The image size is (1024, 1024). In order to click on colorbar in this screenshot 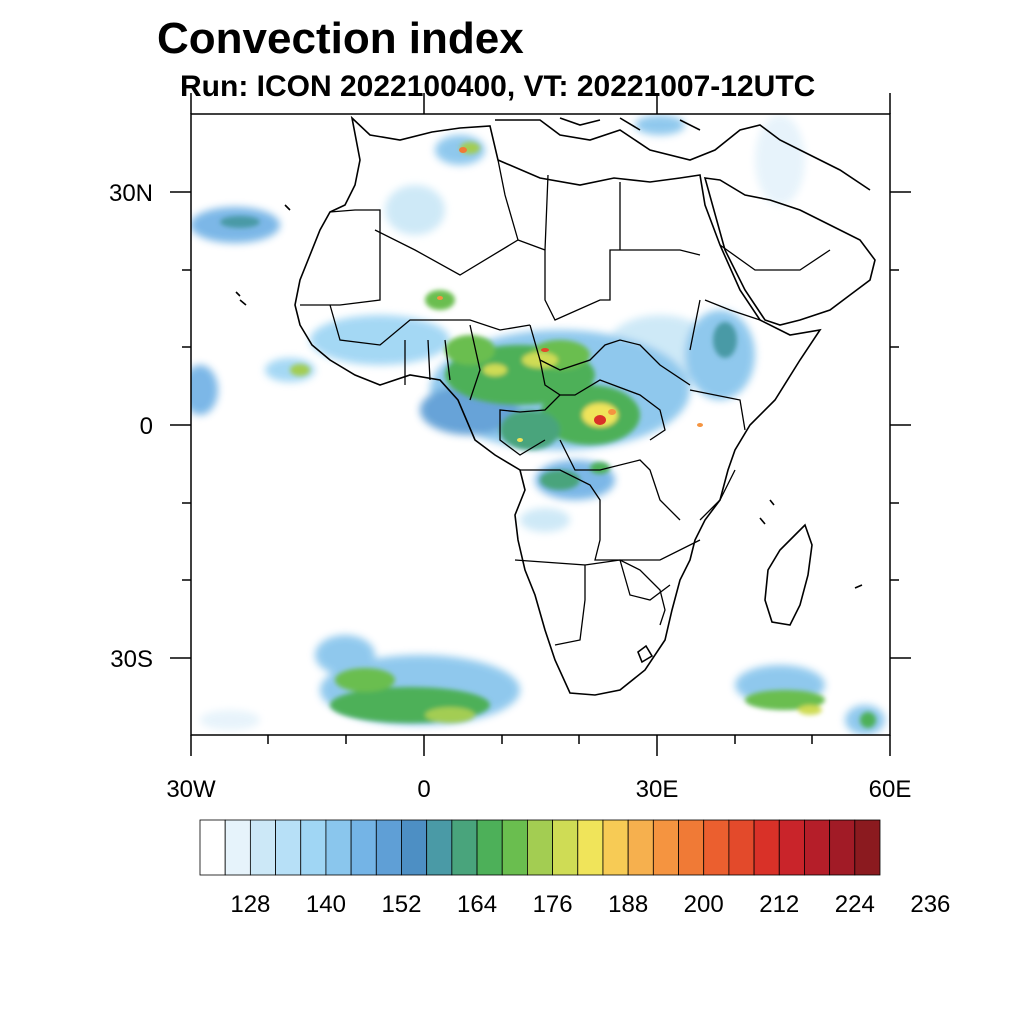, I will do `click(540, 847)`.